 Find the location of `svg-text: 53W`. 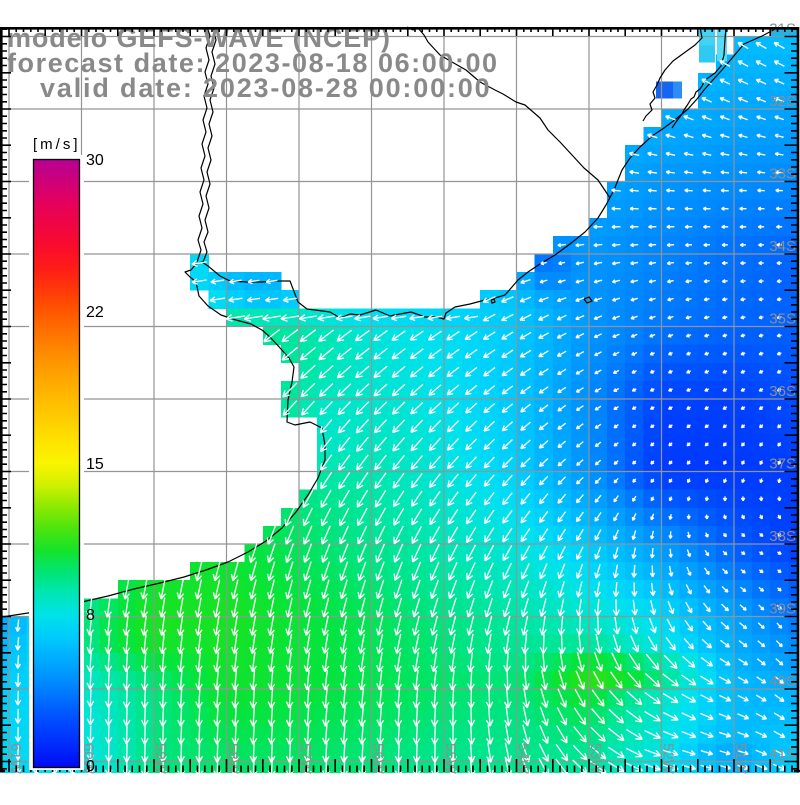

svg-text: 53W is located at coordinates (595, 759).